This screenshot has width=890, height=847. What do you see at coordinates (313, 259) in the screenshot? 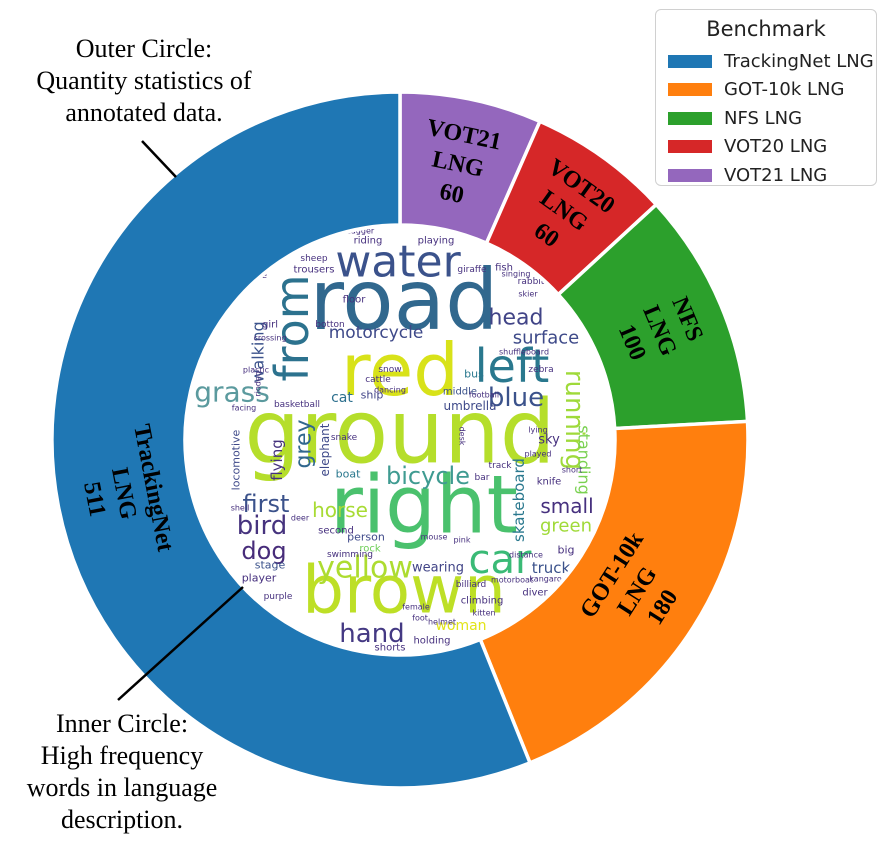
I see `cloud-word: sheep` at bounding box center [313, 259].